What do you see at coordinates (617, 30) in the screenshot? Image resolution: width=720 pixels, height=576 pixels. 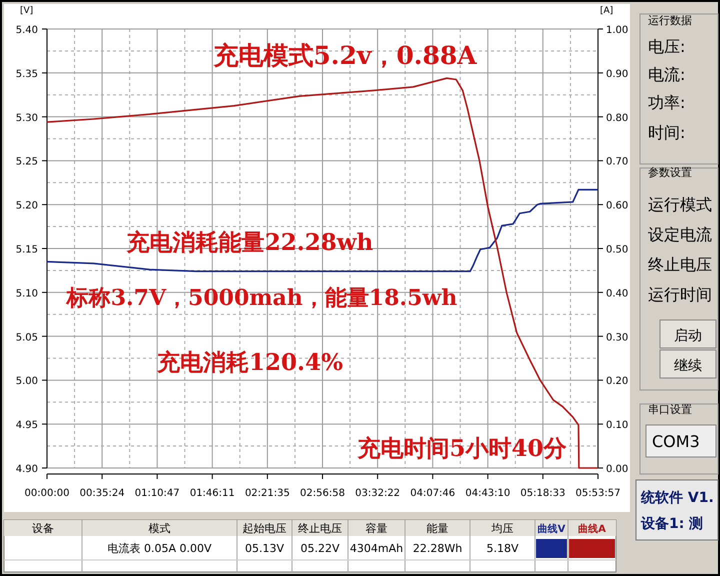 I see `y2-tick-label: 1.00` at bounding box center [617, 30].